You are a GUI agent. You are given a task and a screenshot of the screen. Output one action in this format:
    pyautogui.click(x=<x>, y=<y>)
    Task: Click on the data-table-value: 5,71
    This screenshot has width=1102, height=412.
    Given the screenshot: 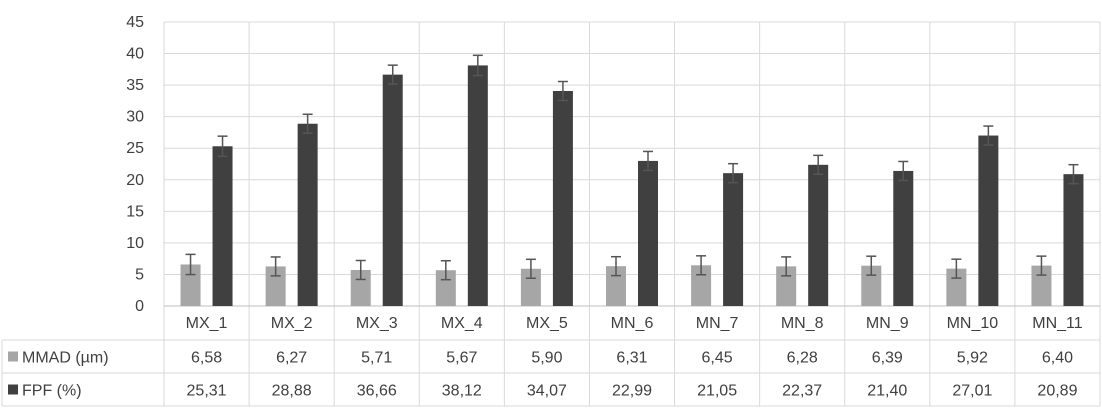 What is the action you would take?
    pyautogui.click(x=376, y=358)
    